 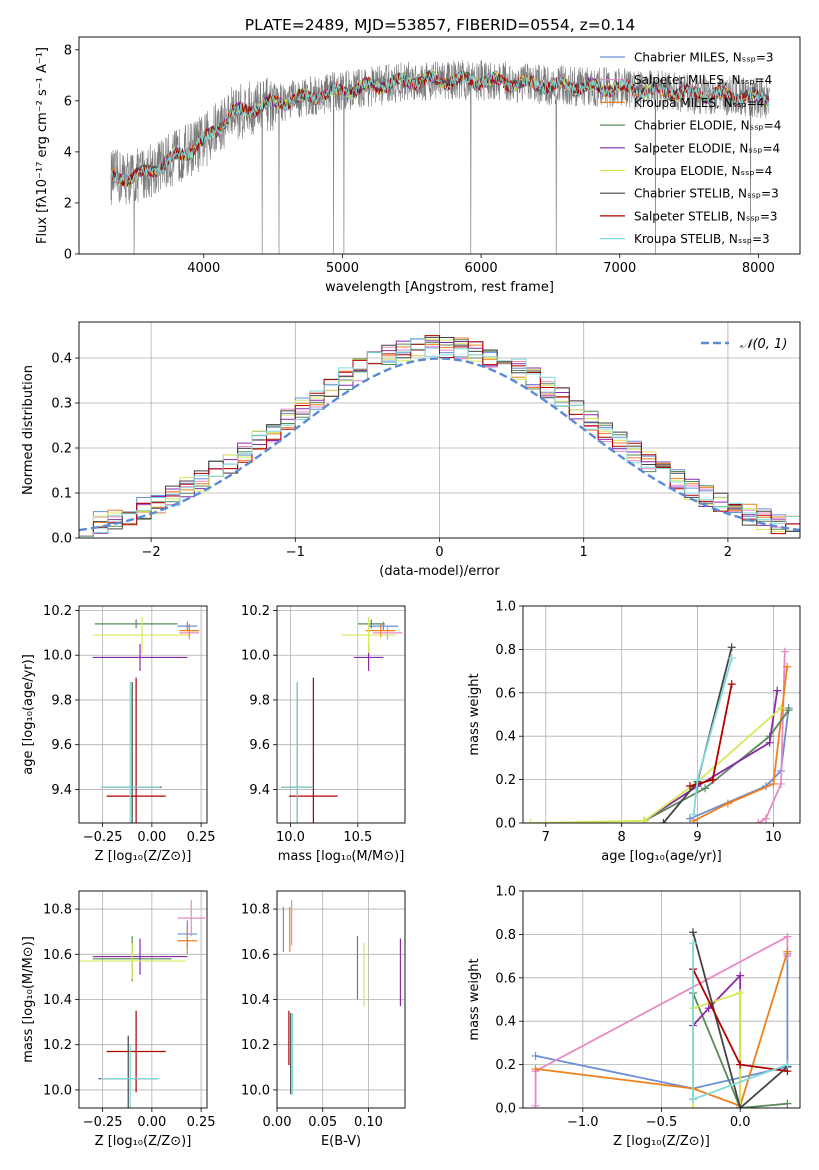 I want to click on y-tick-label: 10.0, so click(x=57, y=656).